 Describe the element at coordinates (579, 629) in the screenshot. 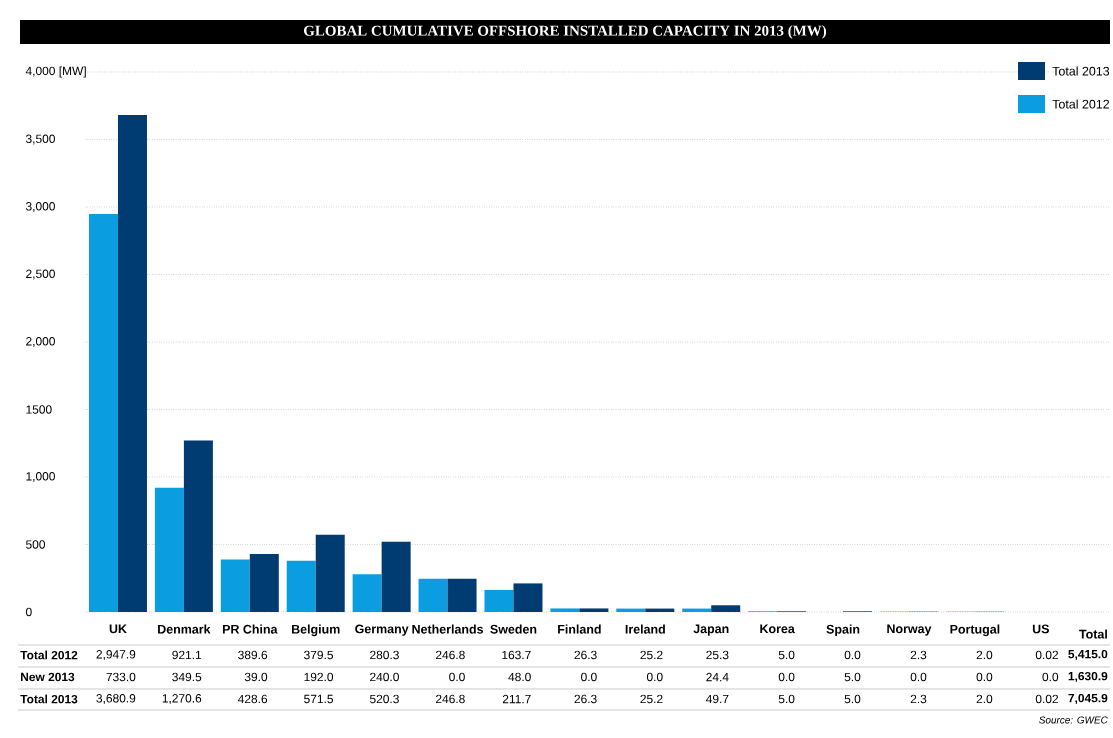

I see `x-tick-label: Finland` at that location.